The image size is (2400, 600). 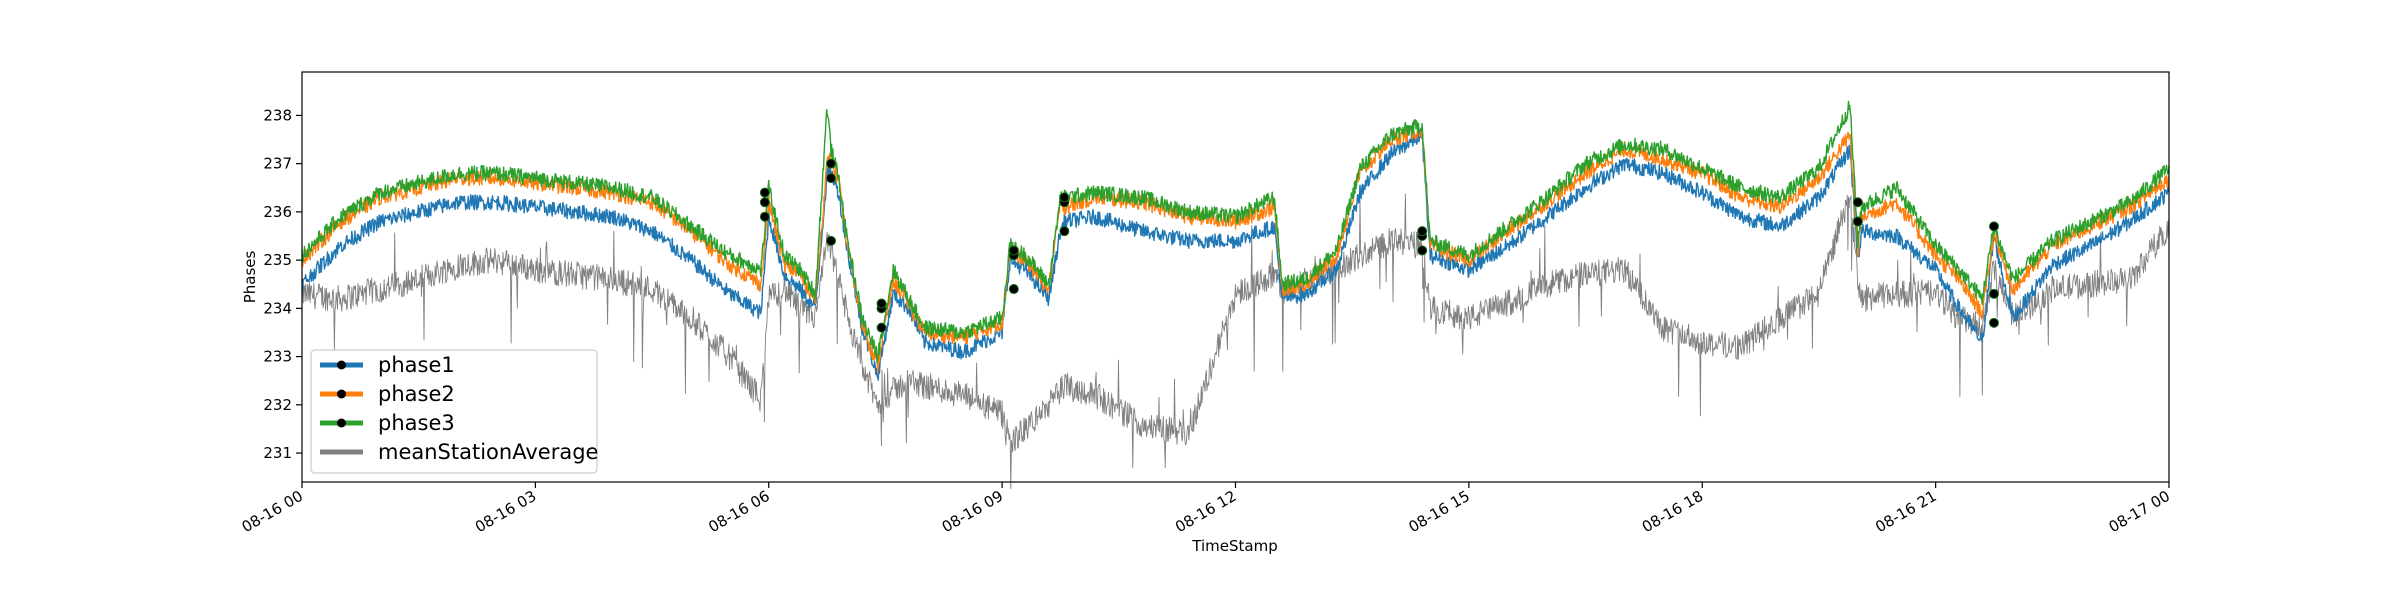 I want to click on y-tick-label: 236, so click(x=277, y=212).